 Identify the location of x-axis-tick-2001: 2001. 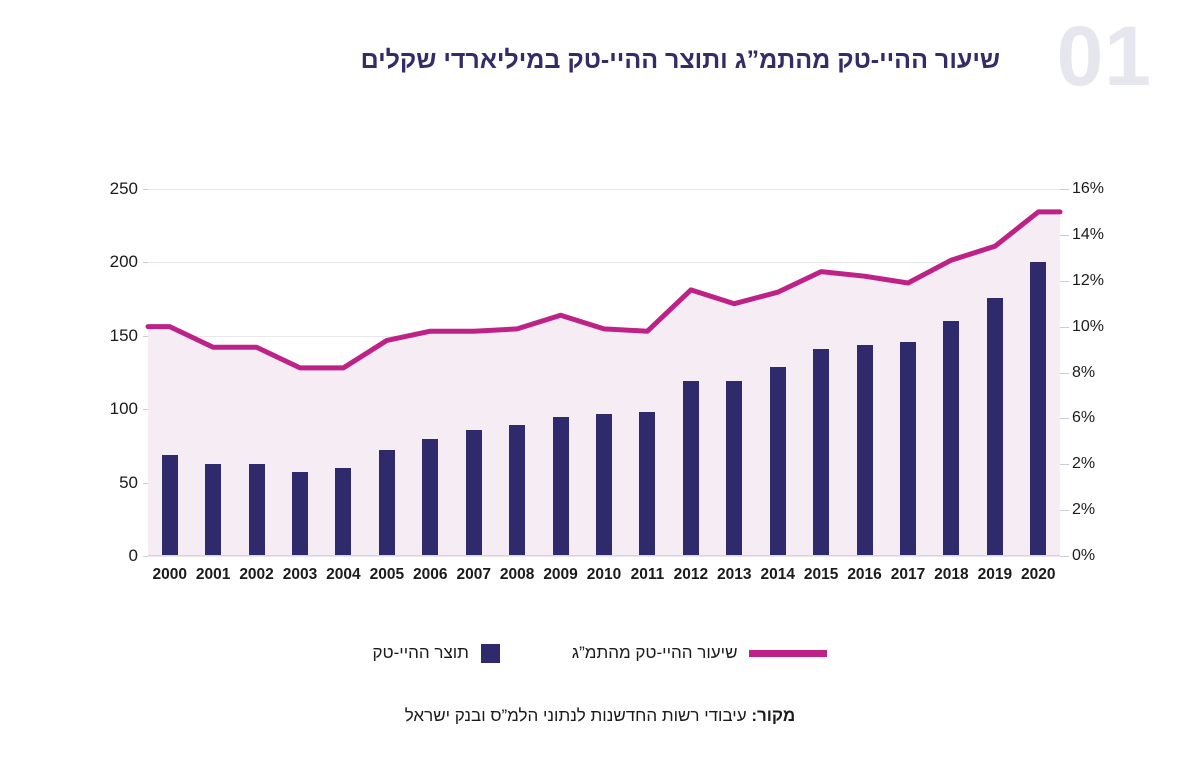
(213, 574).